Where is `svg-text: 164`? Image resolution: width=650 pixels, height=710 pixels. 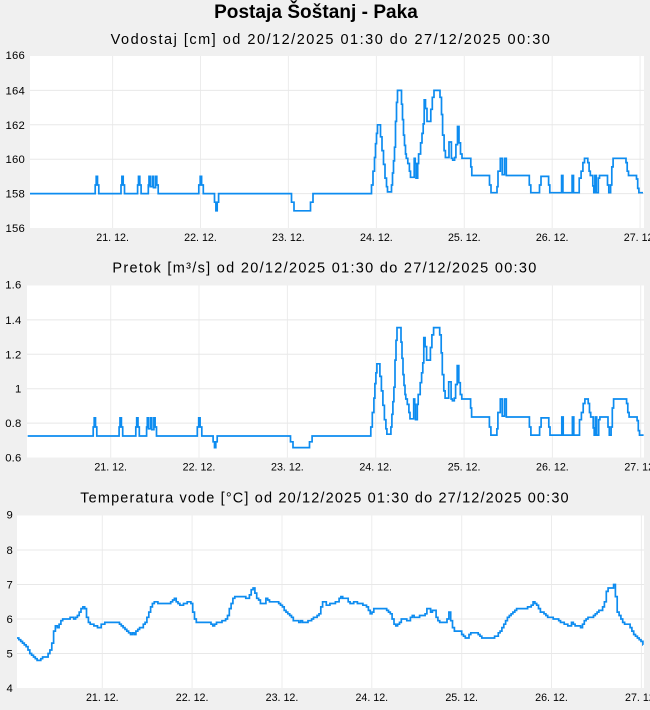 svg-text: 164 is located at coordinates (15, 91).